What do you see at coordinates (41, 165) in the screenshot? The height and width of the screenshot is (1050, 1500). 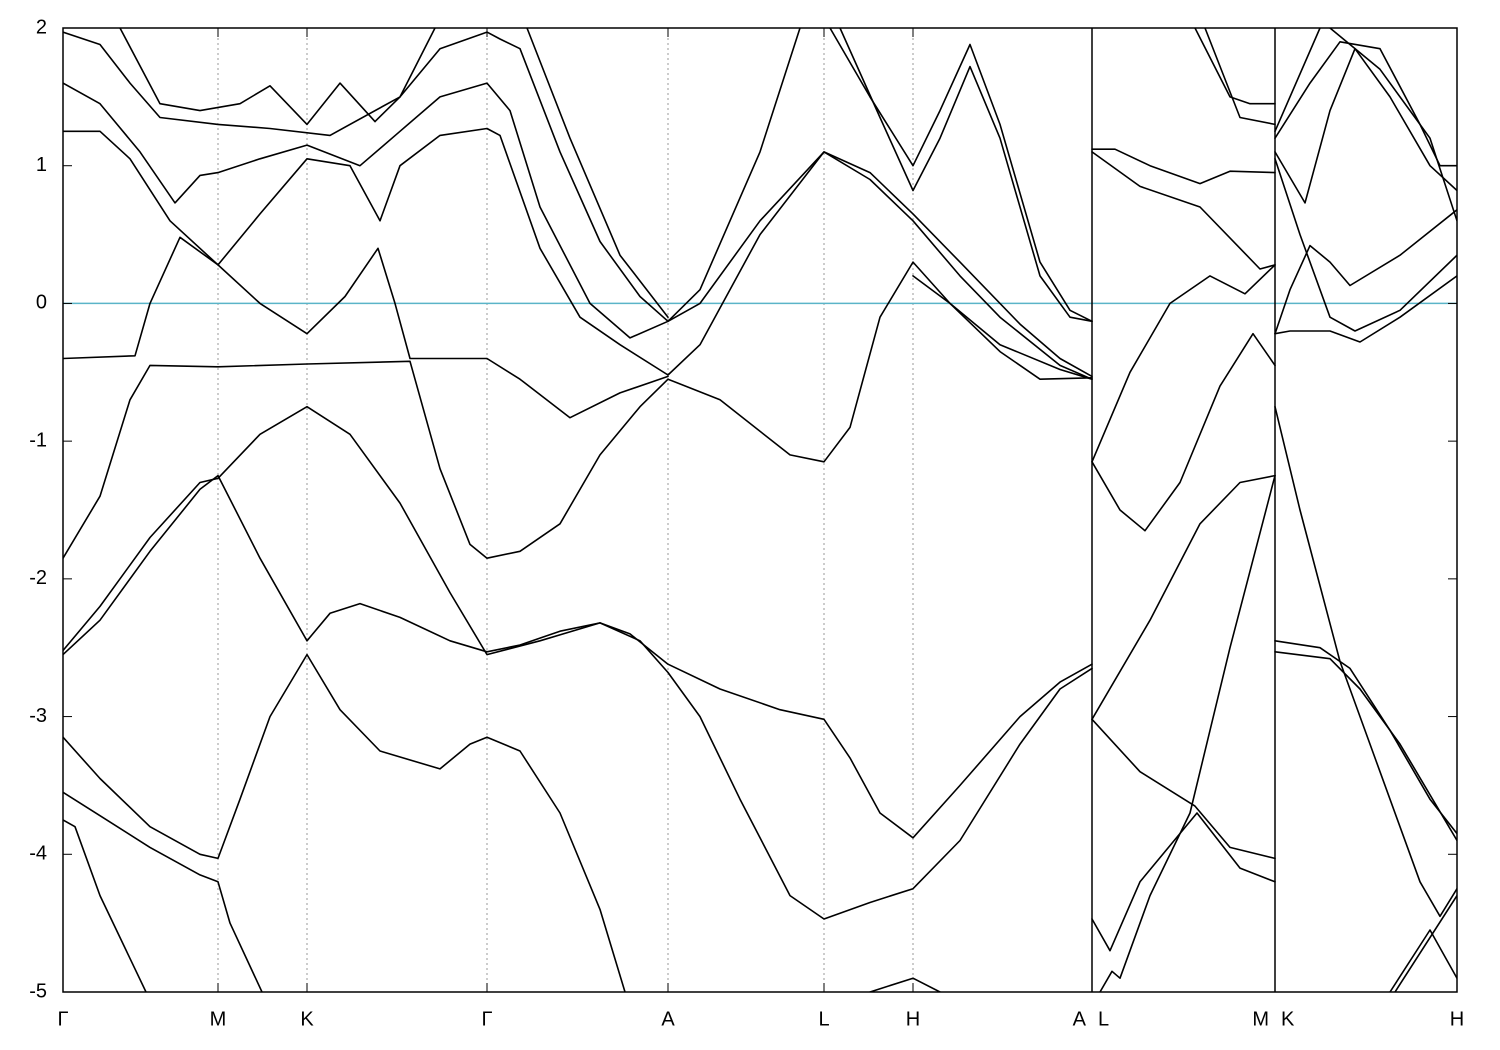 I see `y-tick-label: 1` at bounding box center [41, 165].